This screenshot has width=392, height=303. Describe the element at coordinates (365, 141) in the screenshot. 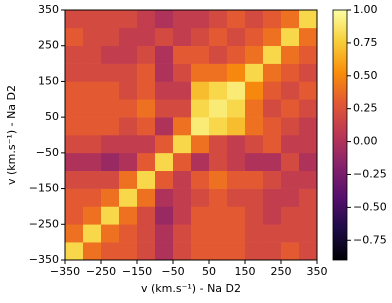

I see `colorbar-tick-label: 0.00` at that location.